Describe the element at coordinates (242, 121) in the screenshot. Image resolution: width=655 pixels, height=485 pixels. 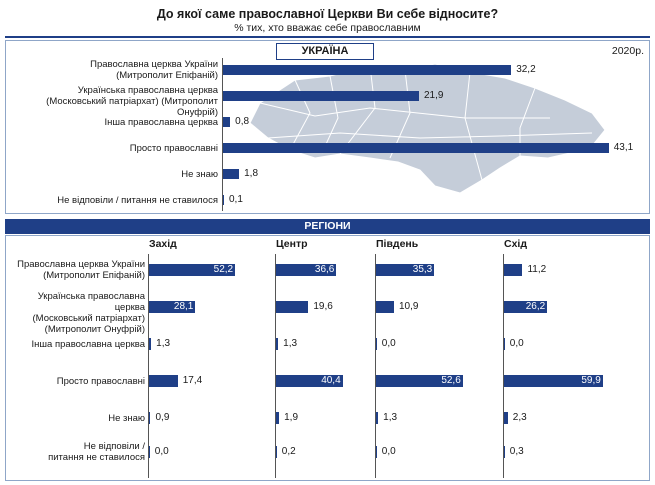
I see `value-label: 0,8` at that location.